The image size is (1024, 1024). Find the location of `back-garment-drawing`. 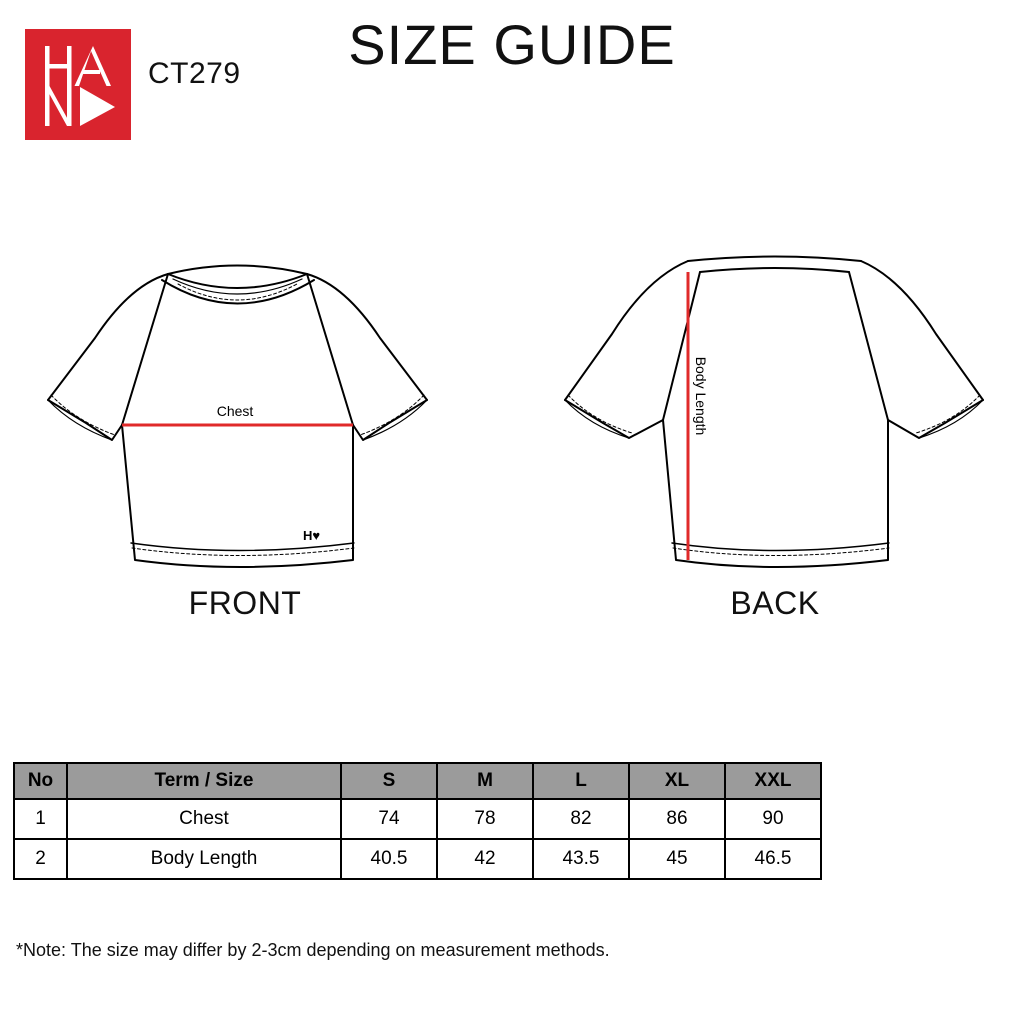

back-garment-drawing is located at coordinates (774, 411).